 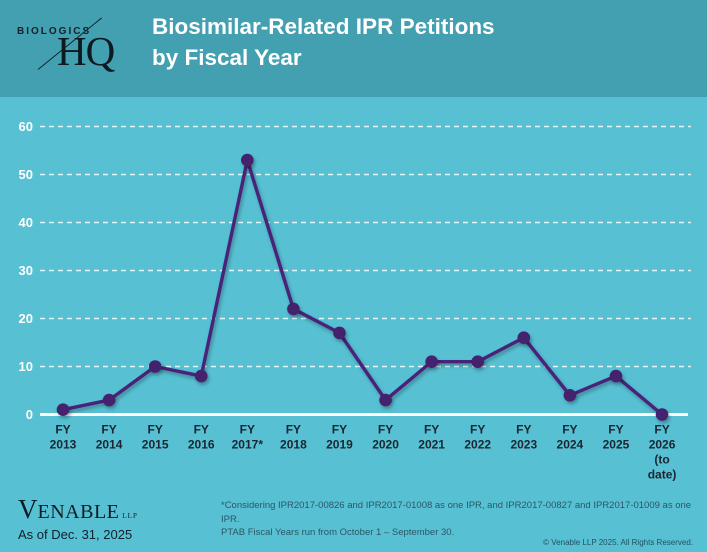 I want to click on data-point-FY-2022, so click(x=478, y=362).